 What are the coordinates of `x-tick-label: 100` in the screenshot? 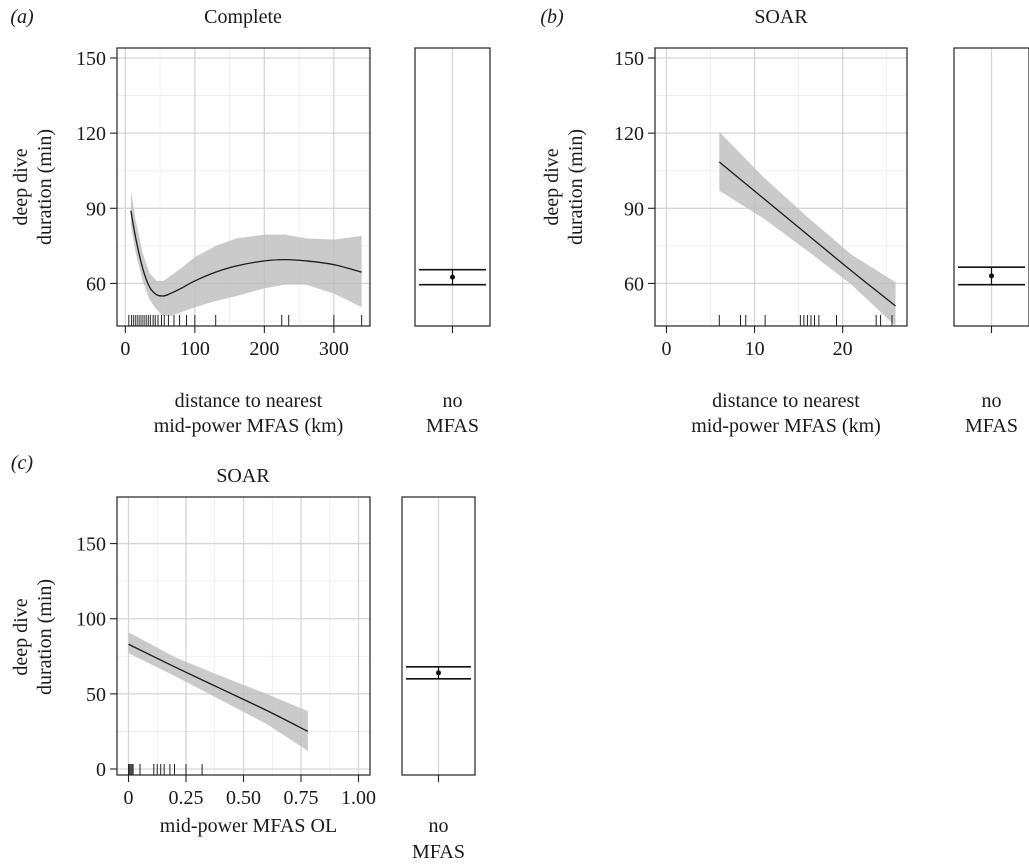 It's located at (195, 349).